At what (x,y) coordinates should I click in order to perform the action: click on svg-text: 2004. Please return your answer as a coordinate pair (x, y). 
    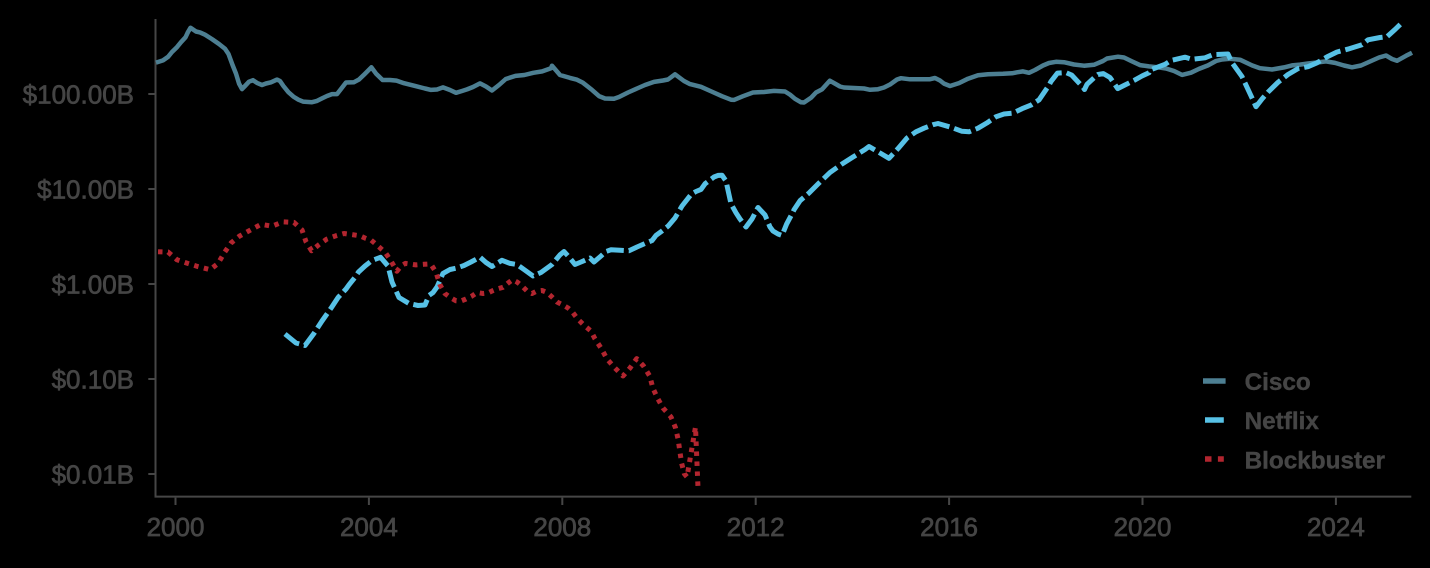
    Looking at the image, I should click on (369, 527).